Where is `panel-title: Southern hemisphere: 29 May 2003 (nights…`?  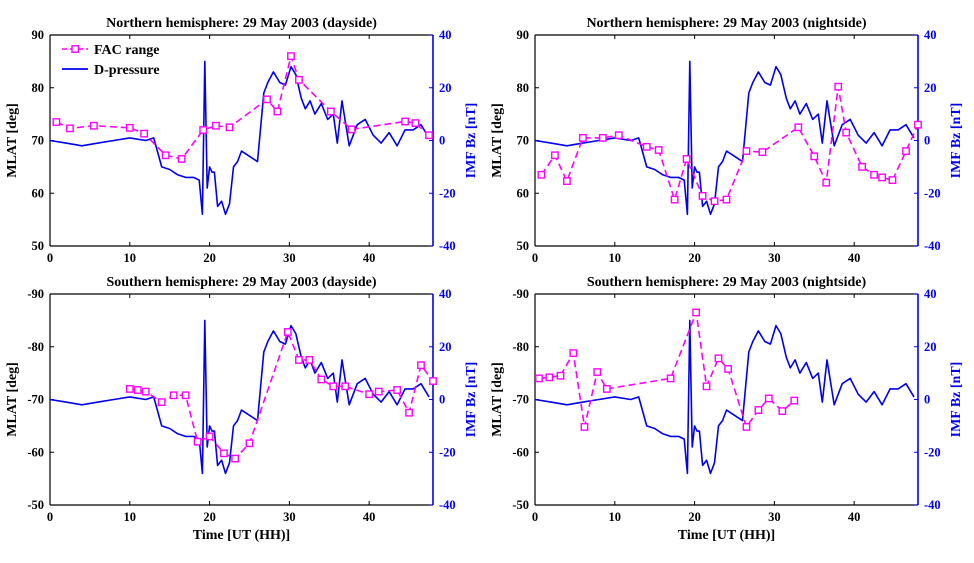 panel-title: Southern hemisphere: 29 May 2003 (nights… is located at coordinates (727, 282).